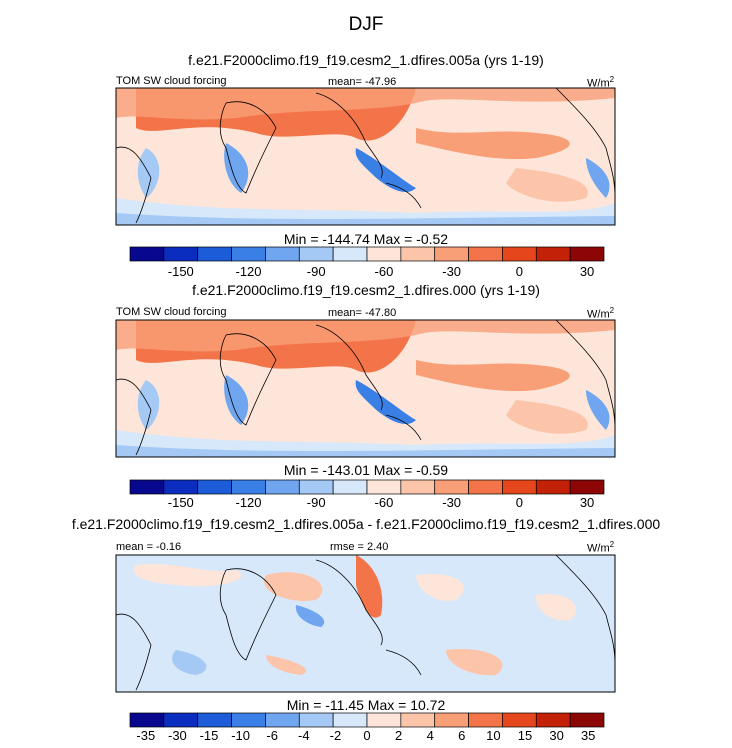  I want to click on map-2-africa-low, so click(236, 400).